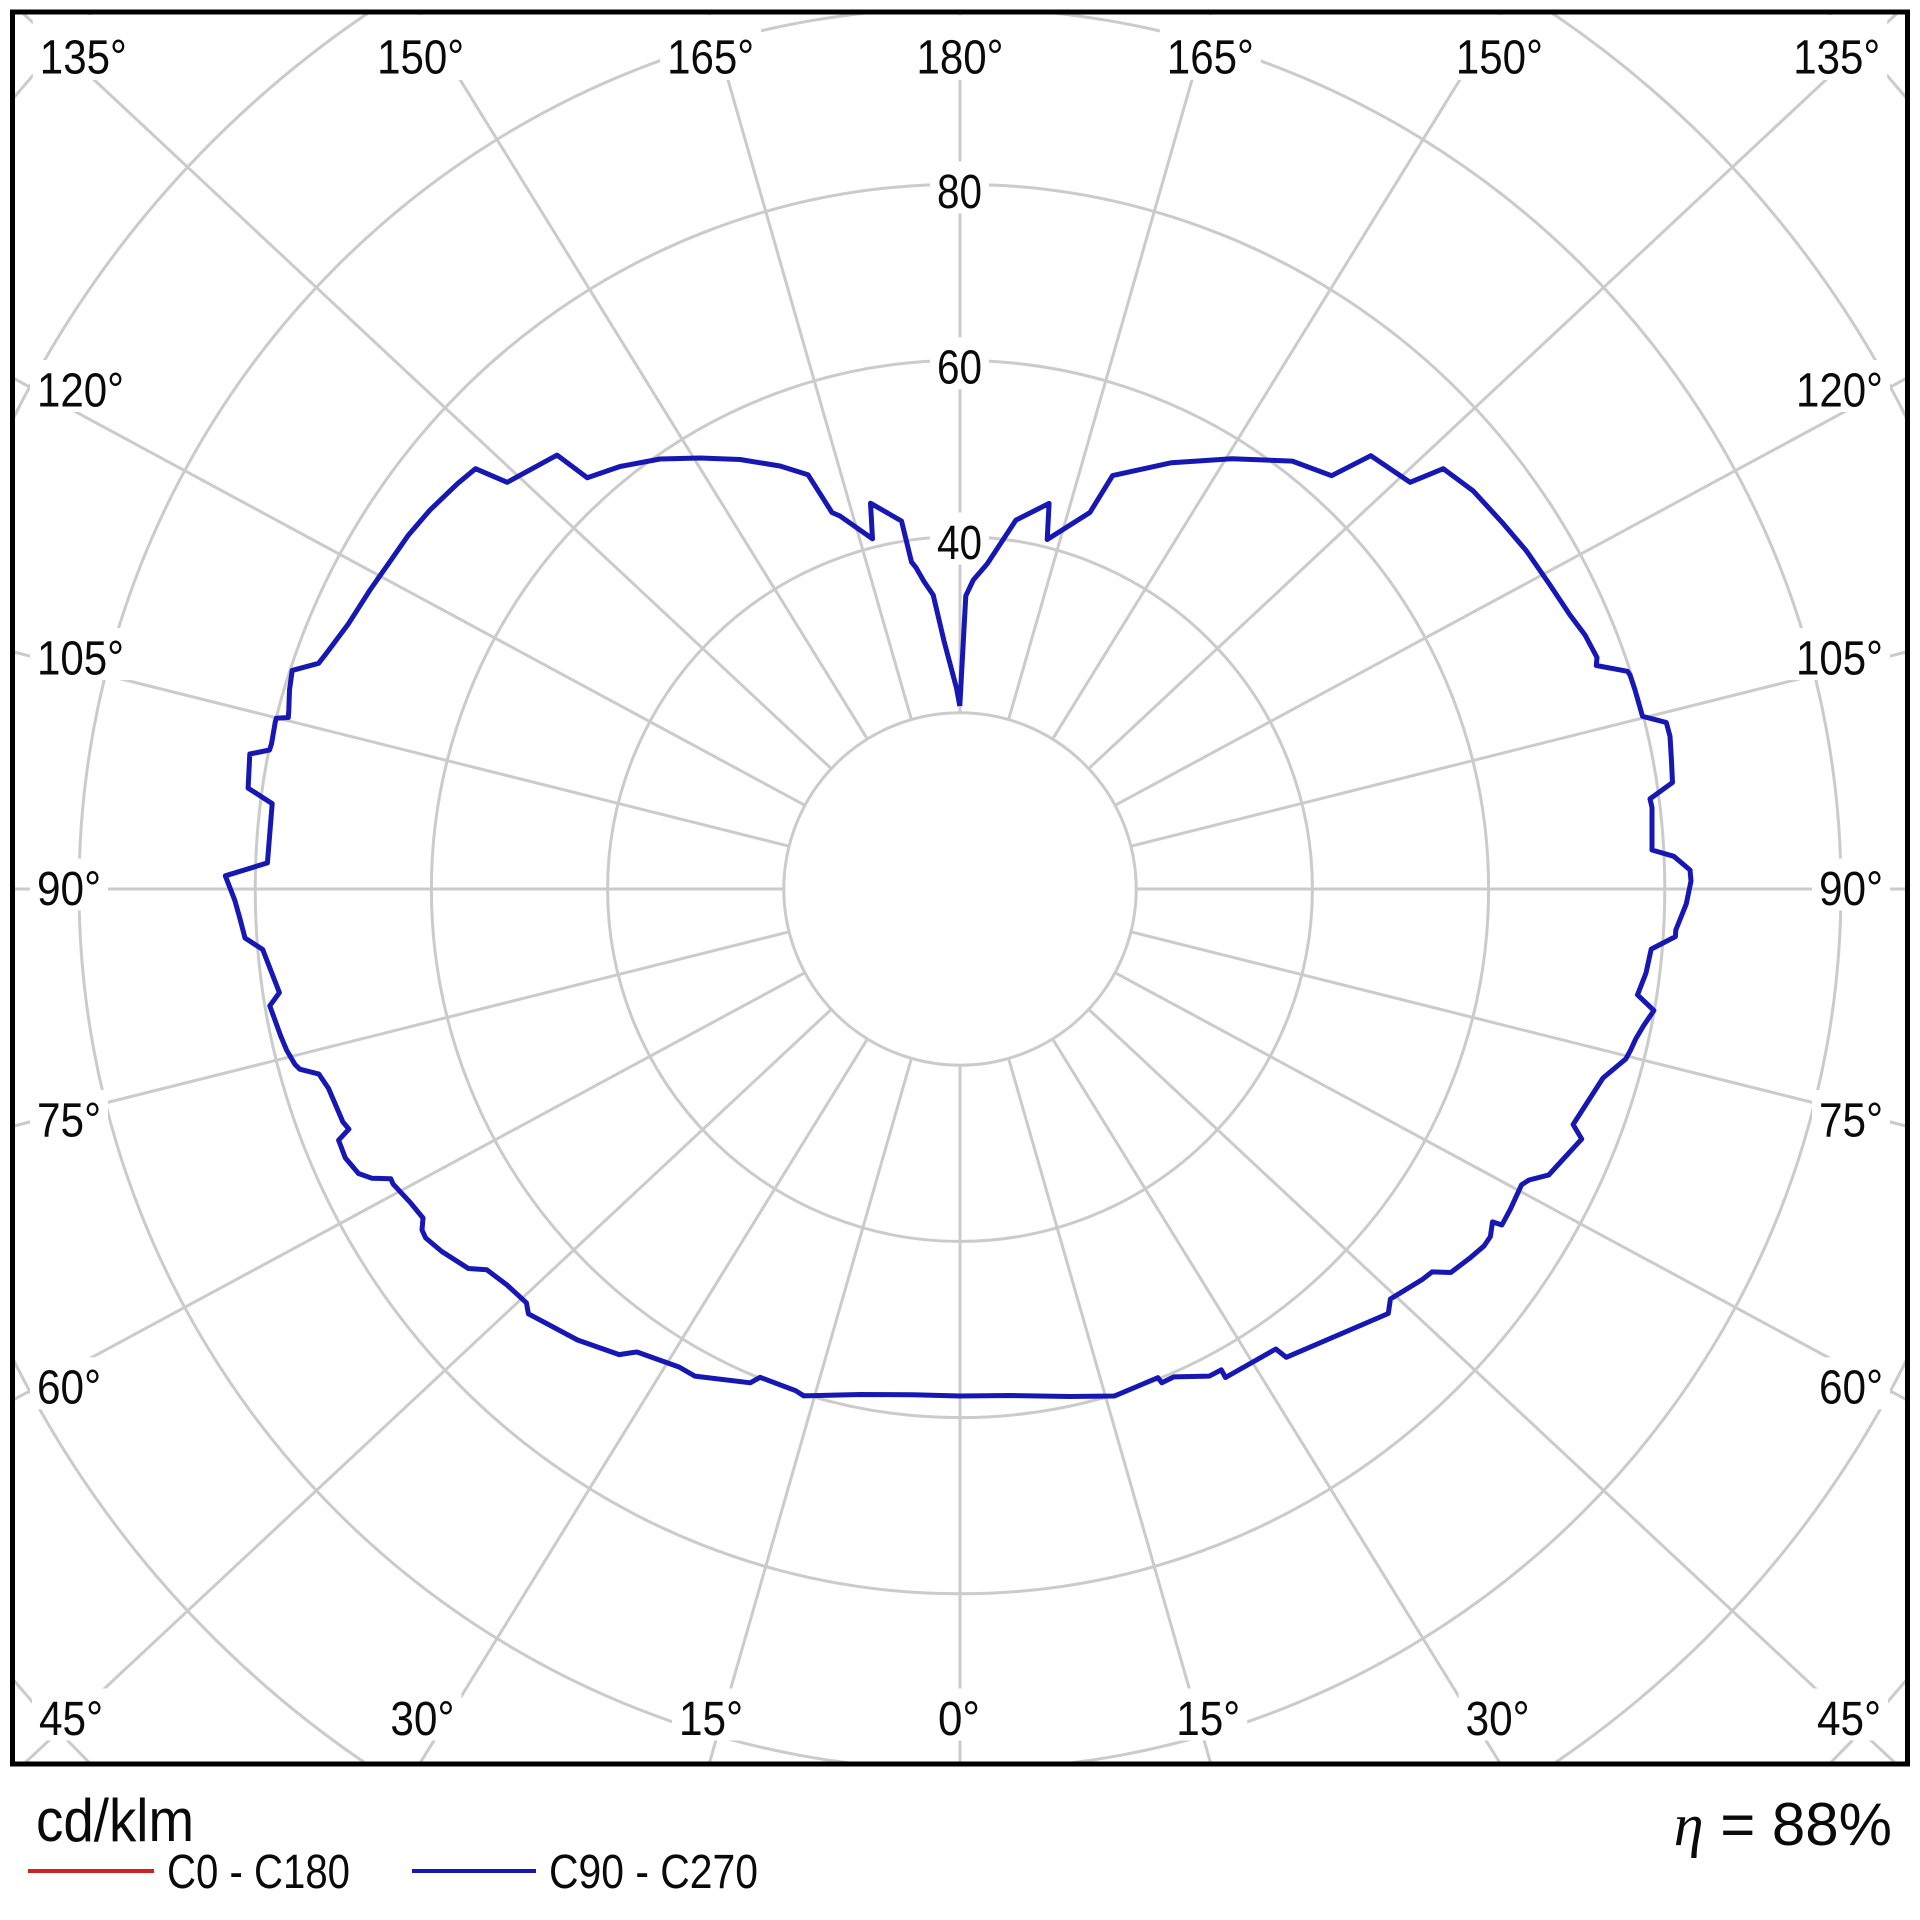 This screenshot has height=1920, width=1920. Describe the element at coordinates (258, 1872) in the screenshot. I see `svg-text: C0 - C180` at that location.